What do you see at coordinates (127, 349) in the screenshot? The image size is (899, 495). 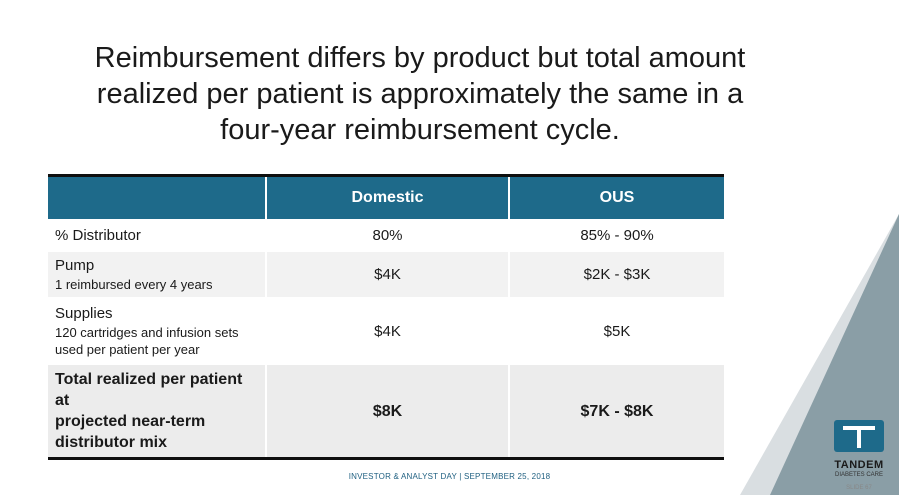 I see `row-label-sub: used per patient per year` at bounding box center [127, 349].